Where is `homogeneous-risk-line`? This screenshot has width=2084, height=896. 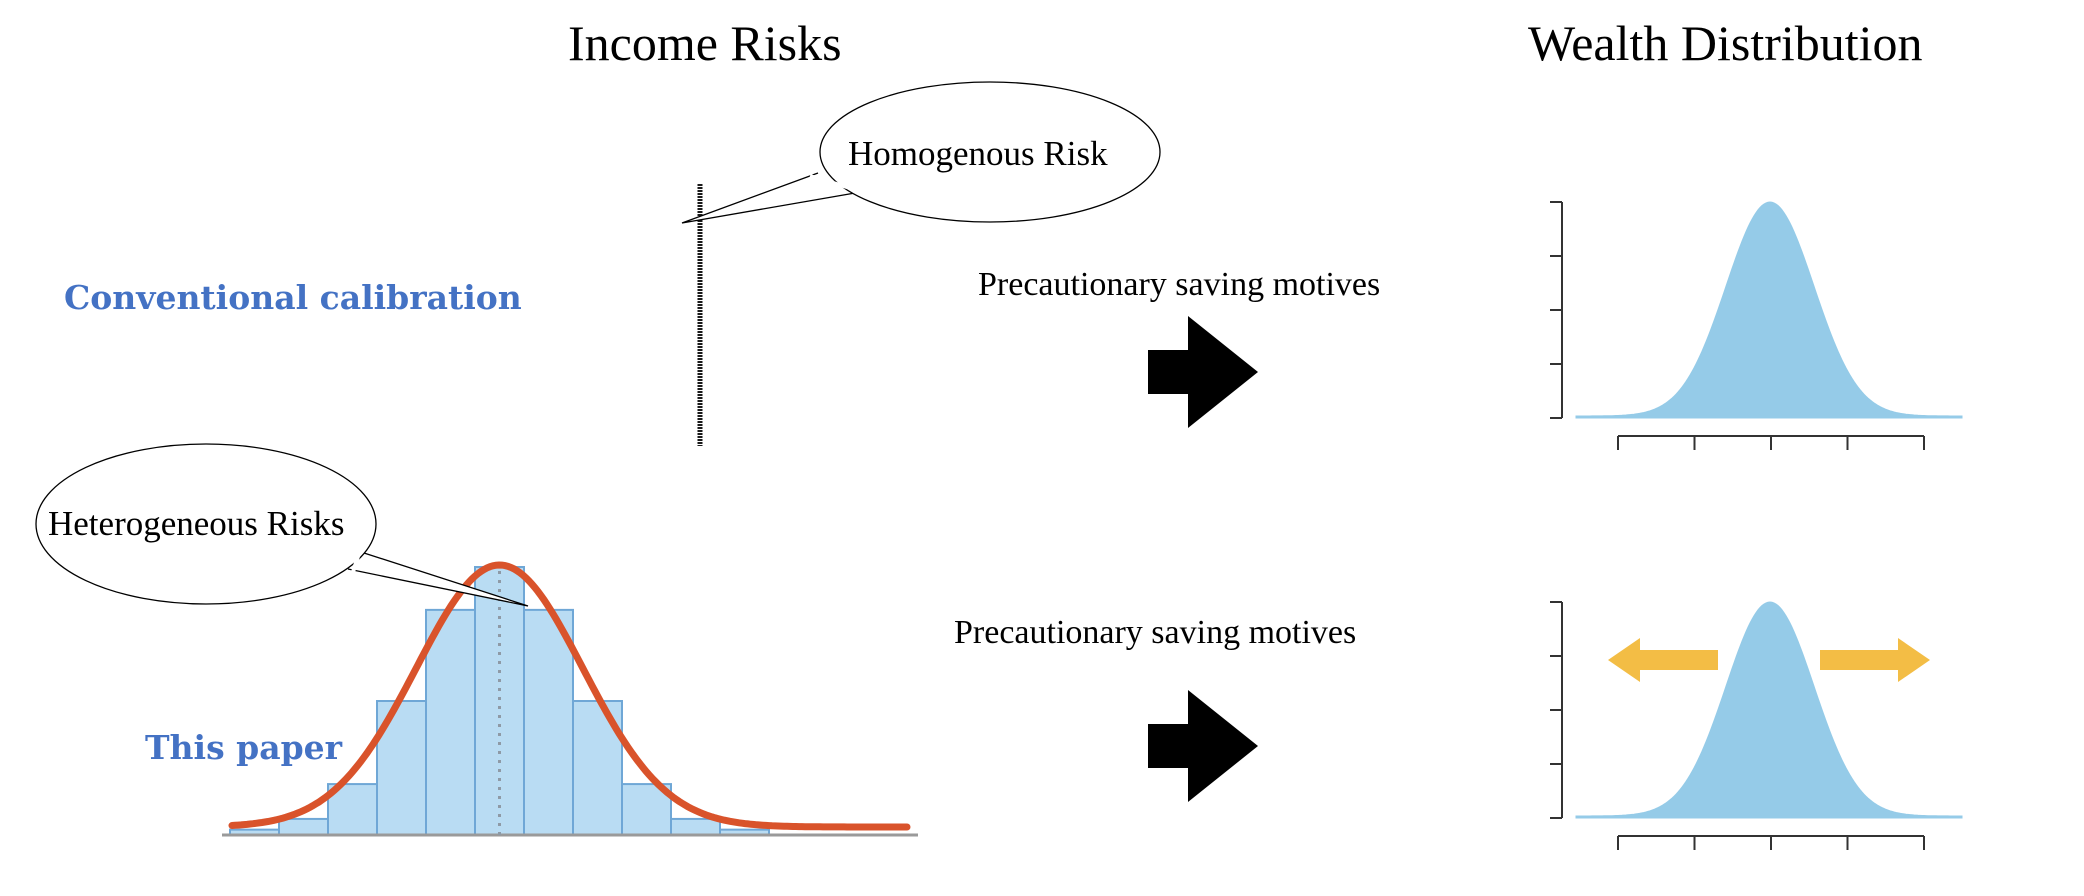
homogeneous-risk-line is located at coordinates (700, 315).